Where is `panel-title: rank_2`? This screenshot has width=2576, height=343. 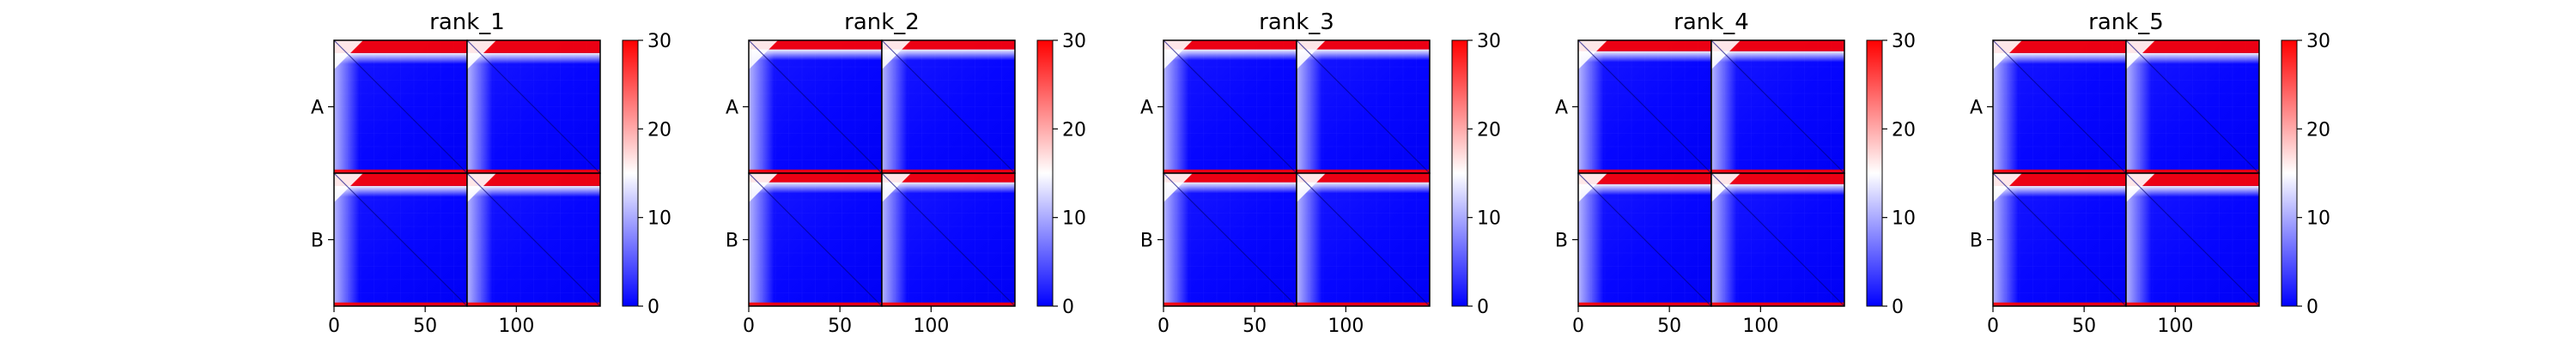
panel-title: rank_2 is located at coordinates (882, 22).